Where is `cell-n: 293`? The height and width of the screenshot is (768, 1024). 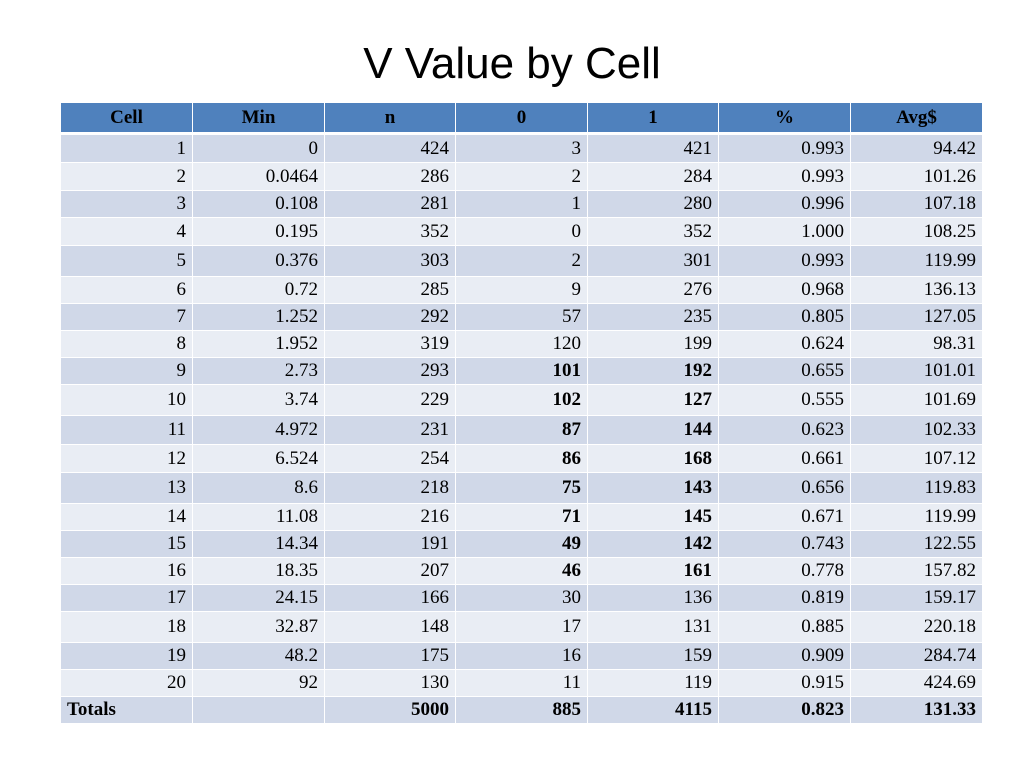
cell-n: 293 is located at coordinates (390, 371).